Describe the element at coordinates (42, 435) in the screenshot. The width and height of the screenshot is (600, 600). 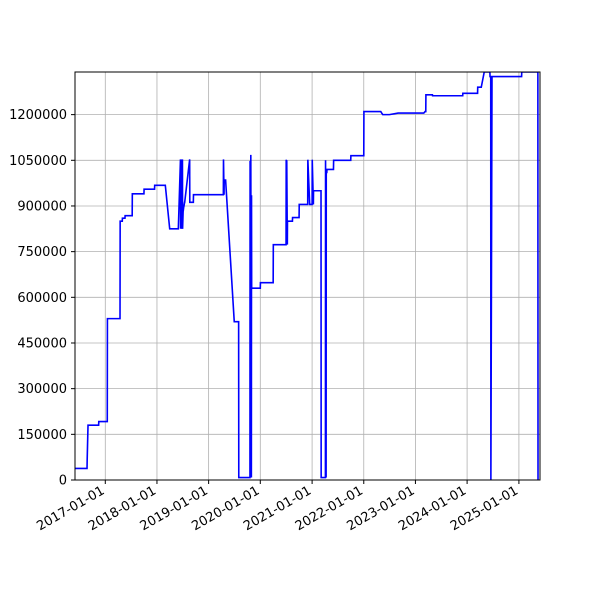
I see `y-tick-label: 150000` at that location.